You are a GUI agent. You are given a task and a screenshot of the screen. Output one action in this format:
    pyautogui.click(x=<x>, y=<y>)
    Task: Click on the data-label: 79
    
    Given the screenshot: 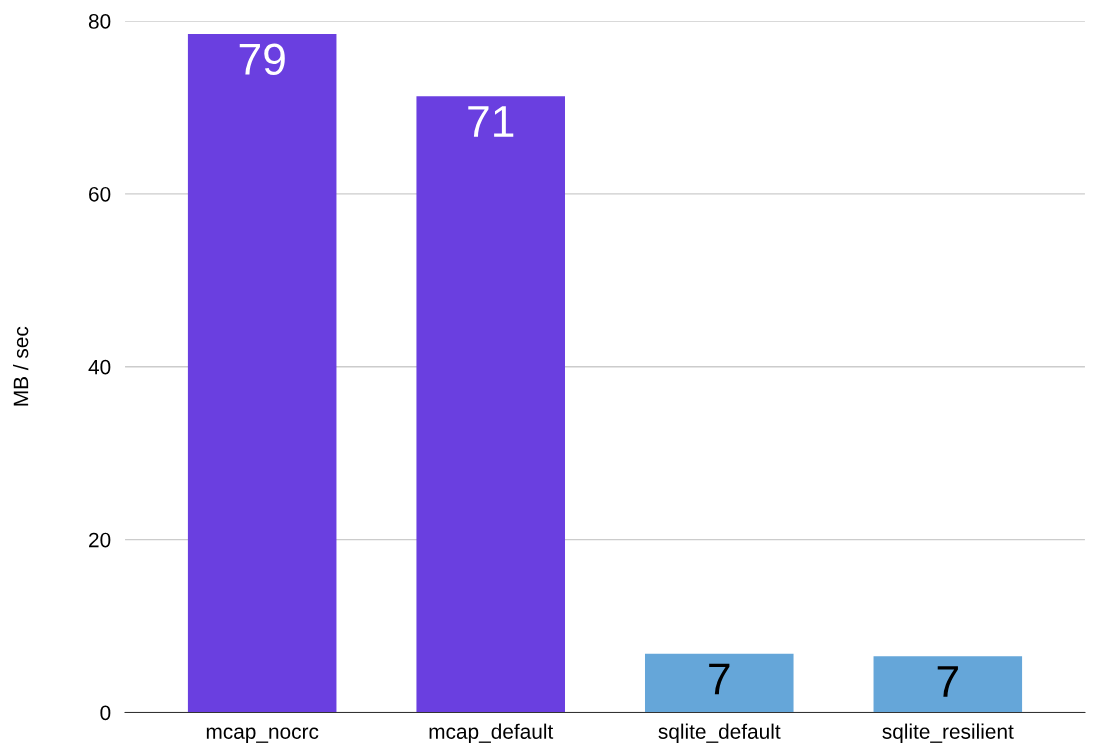 What is the action you would take?
    pyautogui.click(x=262, y=59)
    